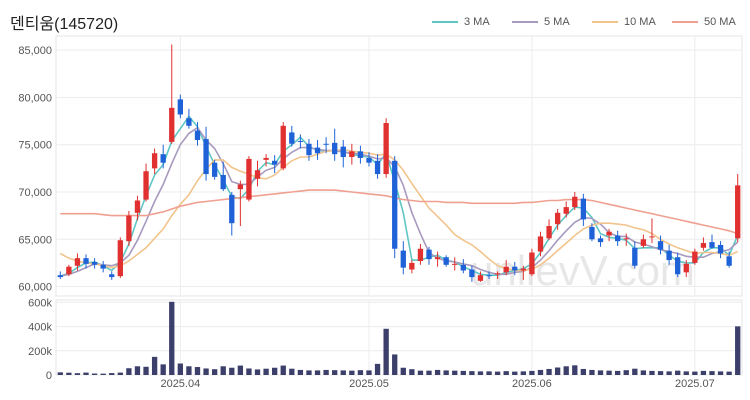  Describe the element at coordinates (461, 22) in the screenshot. I see `legend-item-3ma: 3 MA` at that location.